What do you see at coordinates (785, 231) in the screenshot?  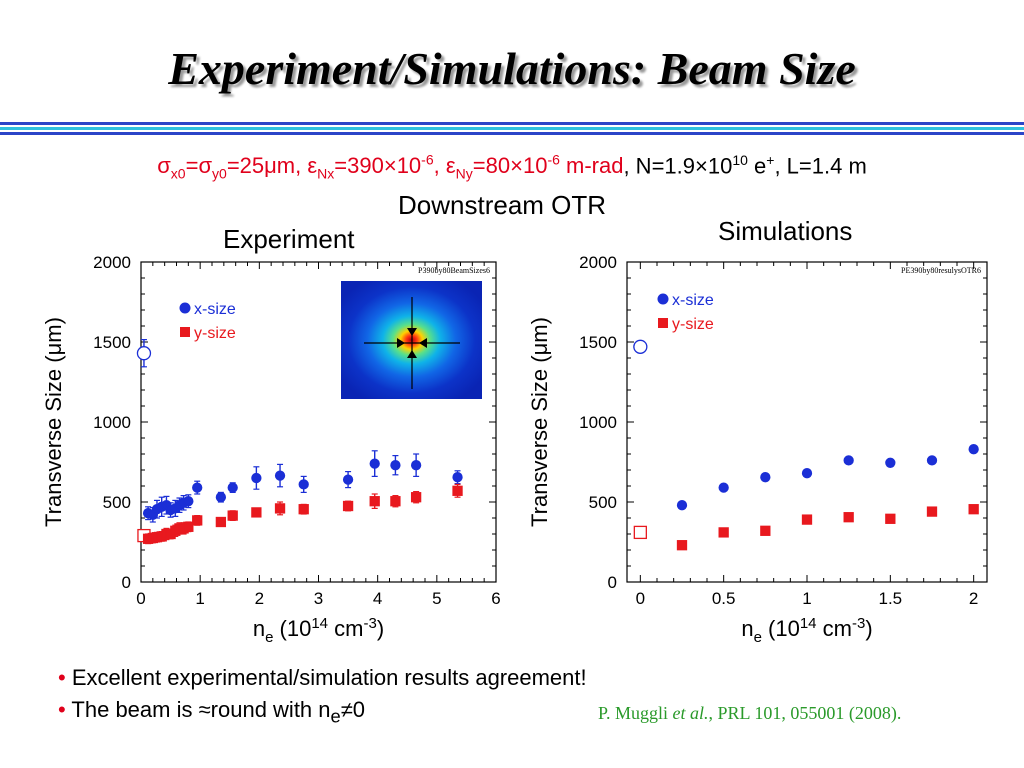 I see `simulations-label: Simulations` at bounding box center [785, 231].